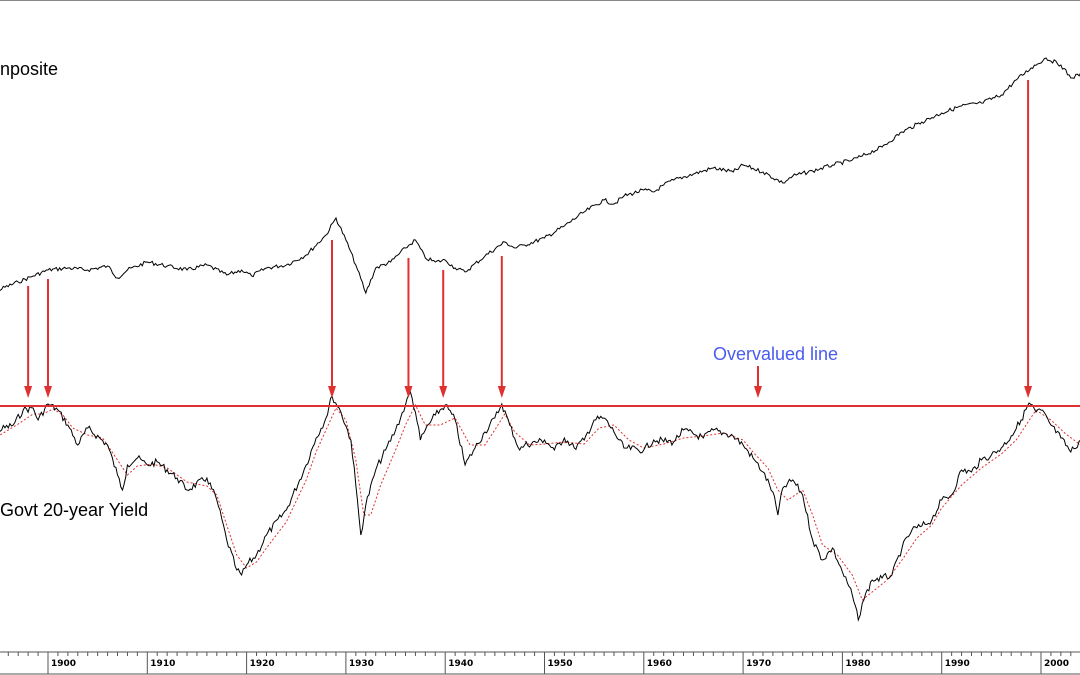  Describe the element at coordinates (162, 664) in the screenshot. I see `x-tick-label: 1910` at that location.